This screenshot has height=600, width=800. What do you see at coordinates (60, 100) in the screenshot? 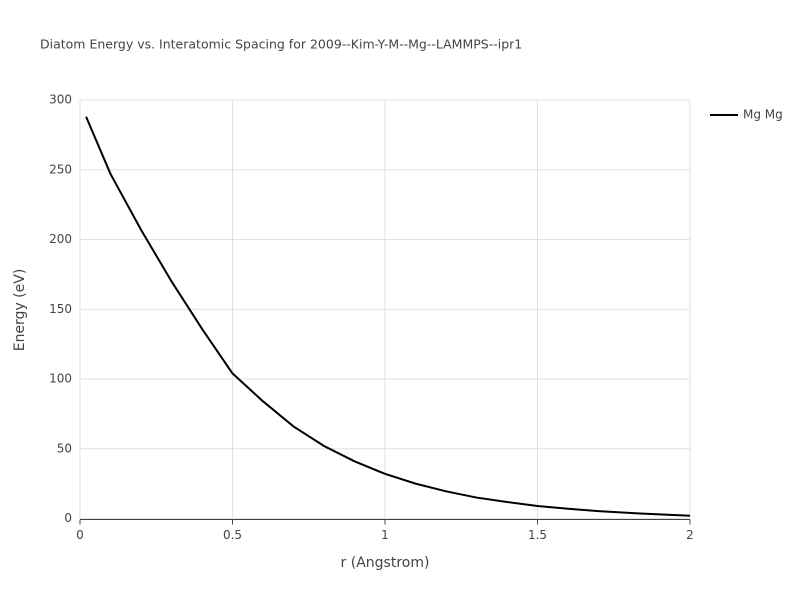
I see `y-tick-label: 300` at bounding box center [60, 100].